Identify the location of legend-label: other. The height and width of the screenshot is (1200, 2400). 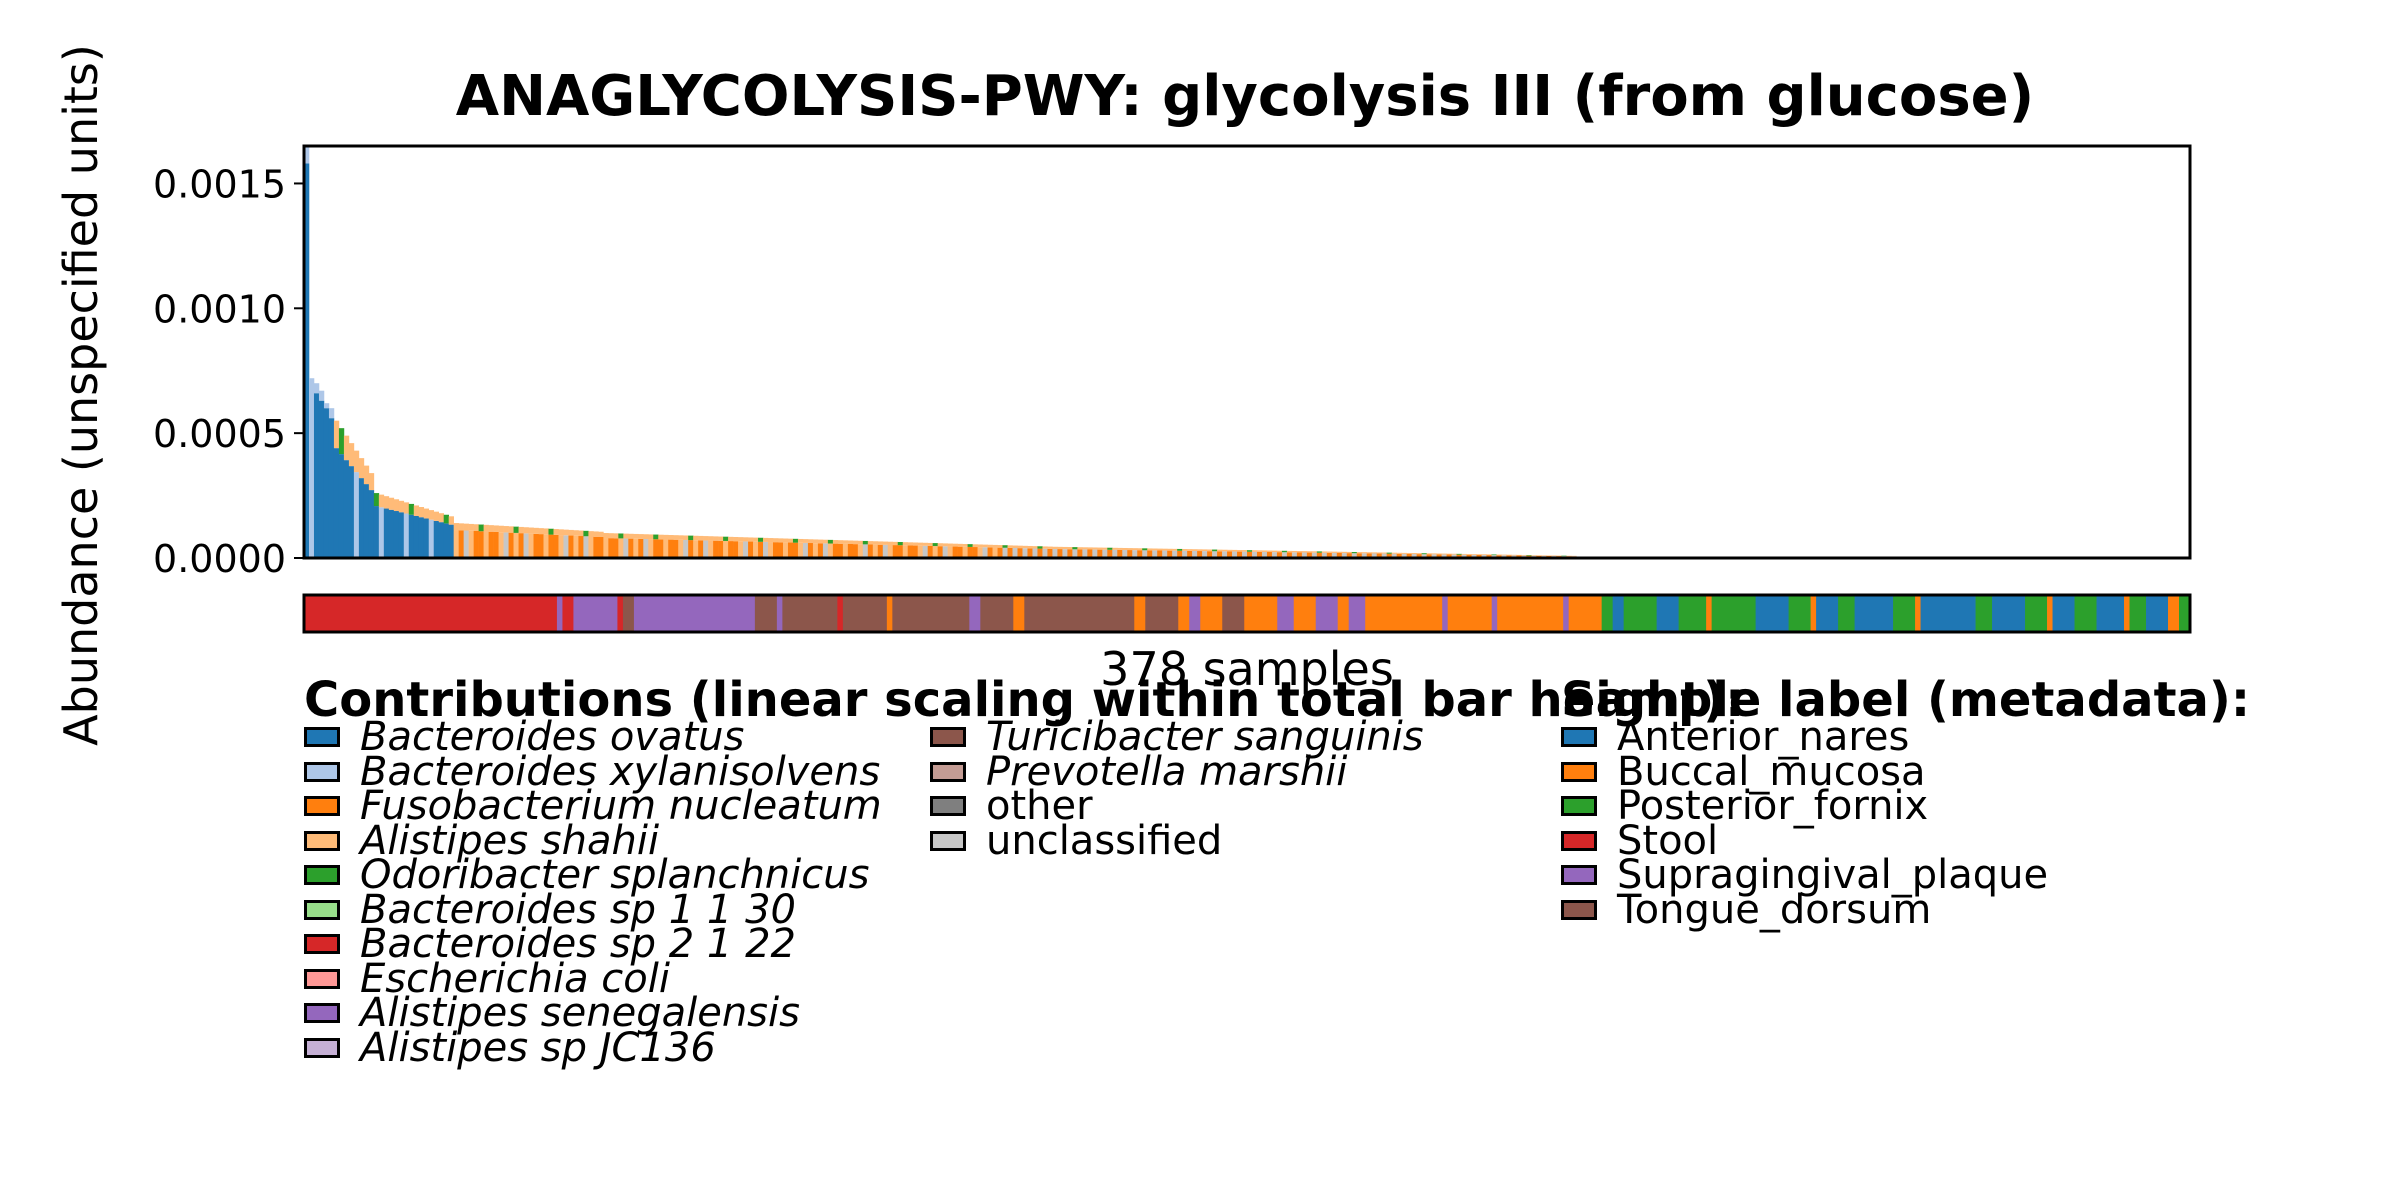
(1039, 806).